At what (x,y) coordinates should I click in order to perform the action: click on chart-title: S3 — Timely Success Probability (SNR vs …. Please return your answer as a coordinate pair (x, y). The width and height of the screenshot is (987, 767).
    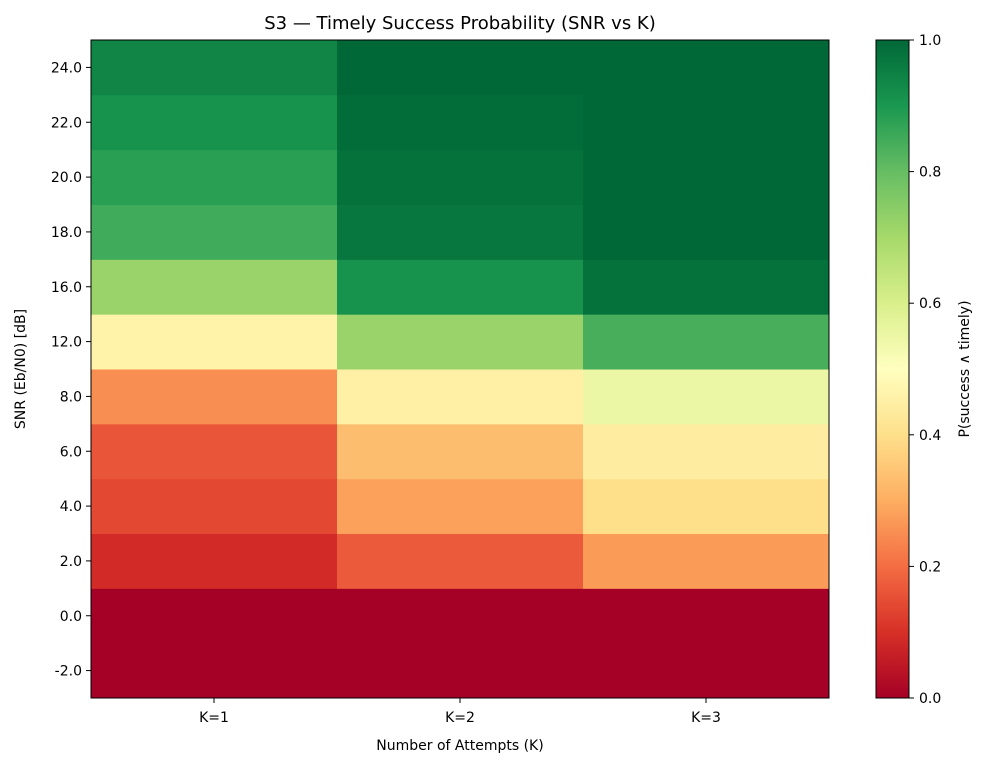
    Looking at the image, I should click on (460, 23).